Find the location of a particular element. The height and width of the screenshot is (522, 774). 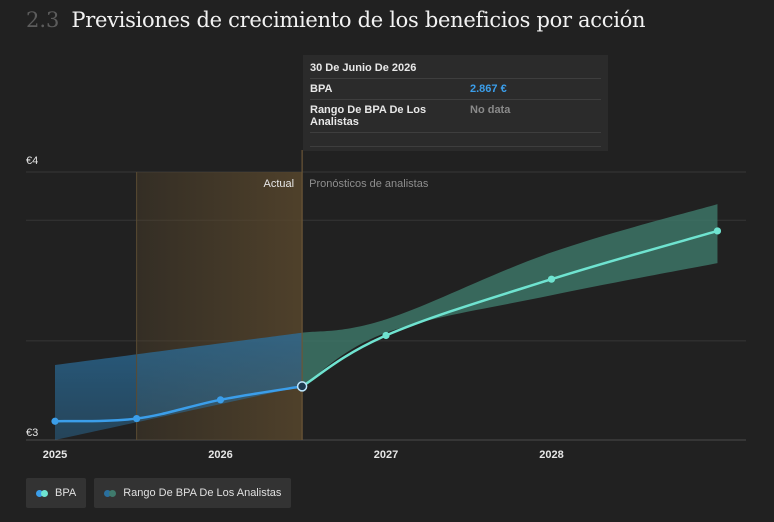

x-tick-label: 2027 is located at coordinates (386, 455).